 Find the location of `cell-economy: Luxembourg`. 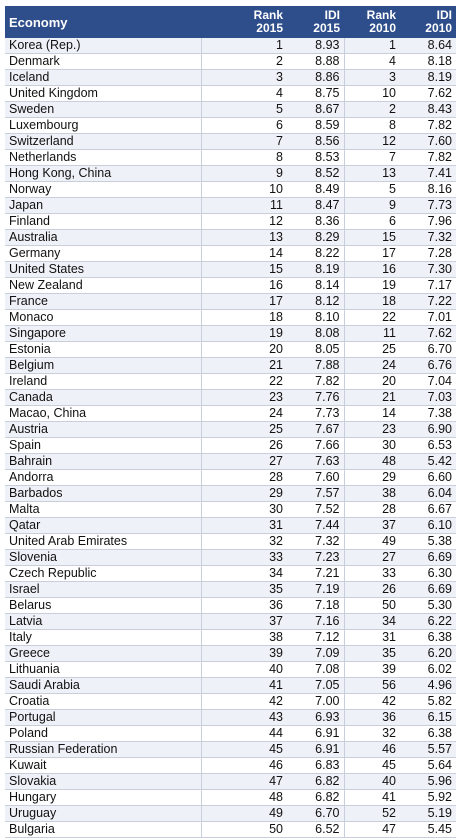

cell-economy: Luxembourg is located at coordinates (103, 125).